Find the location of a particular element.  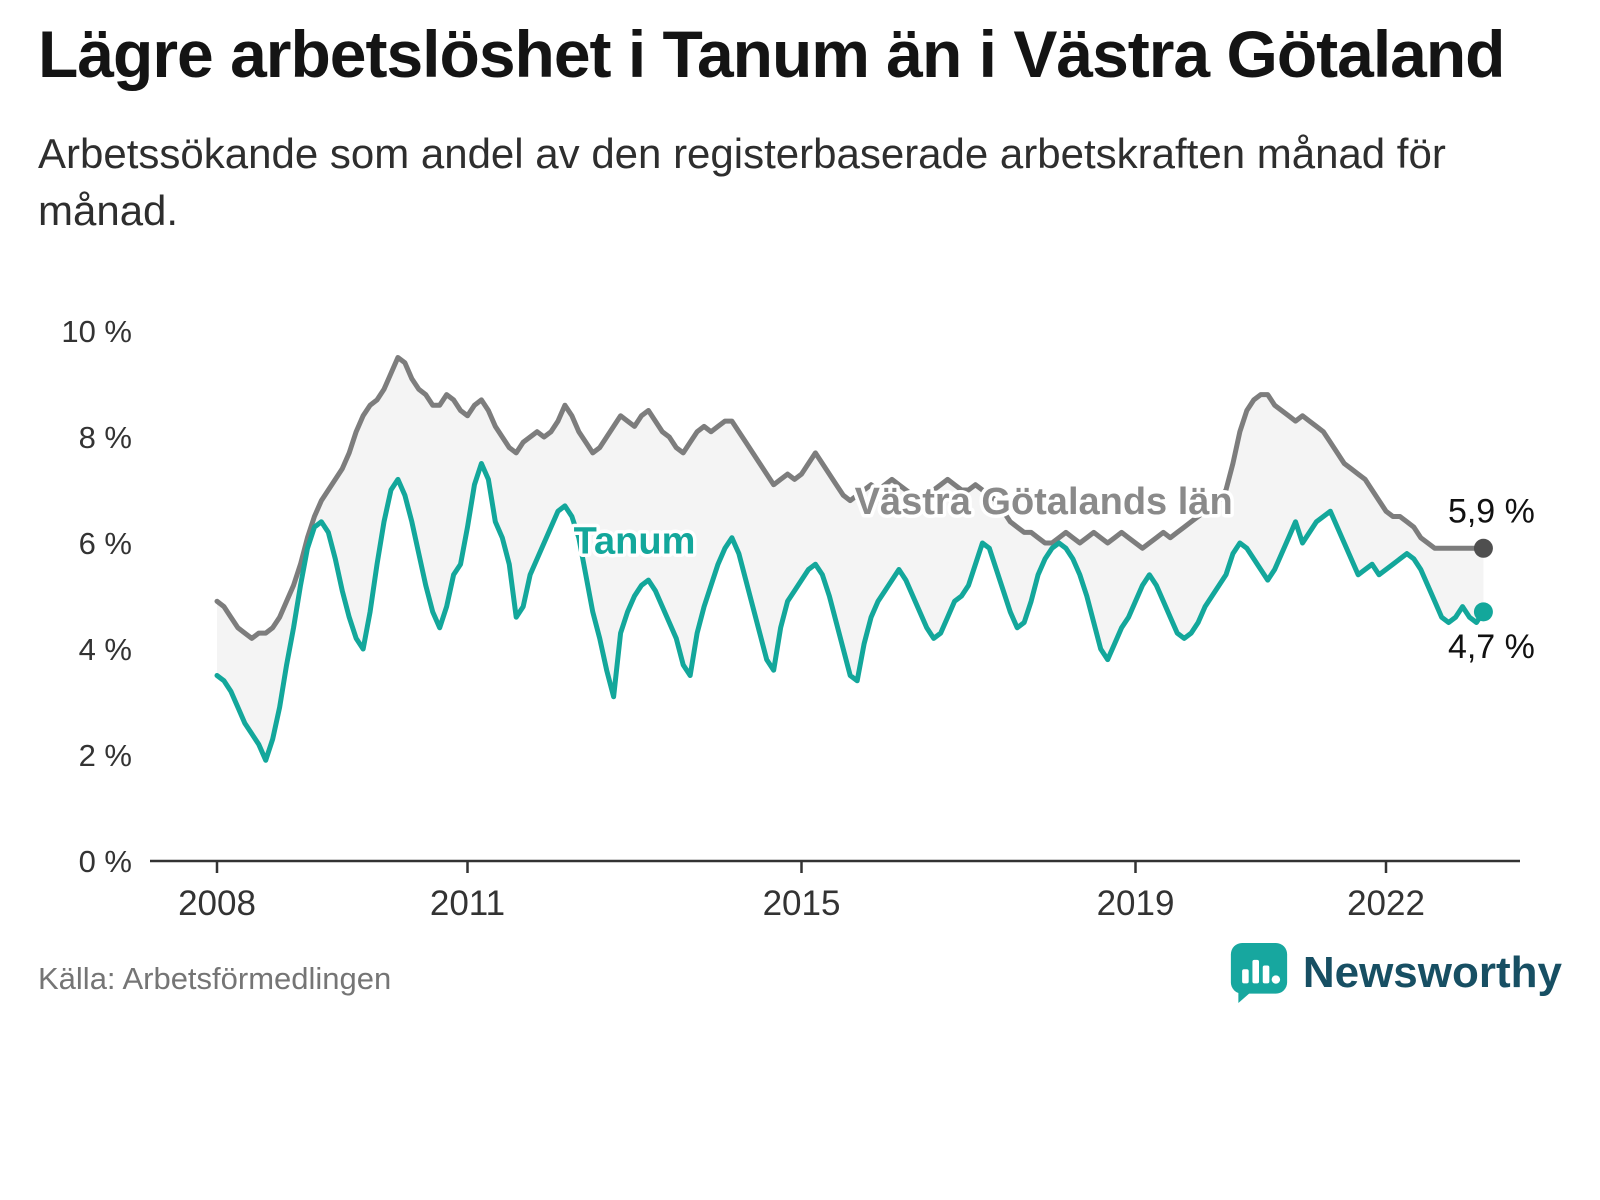

end-dot-county is located at coordinates (1483, 549).